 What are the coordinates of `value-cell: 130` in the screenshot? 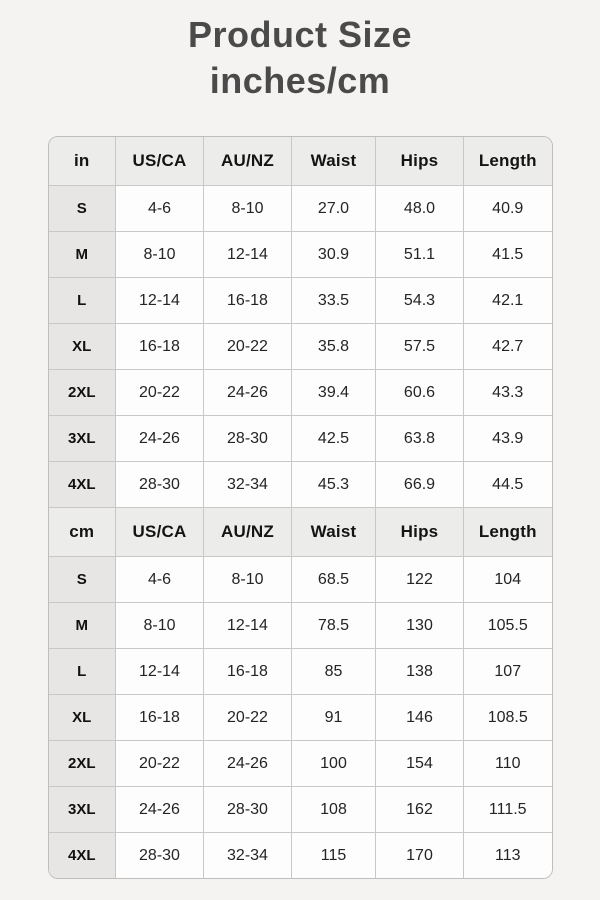 It's located at (419, 625).